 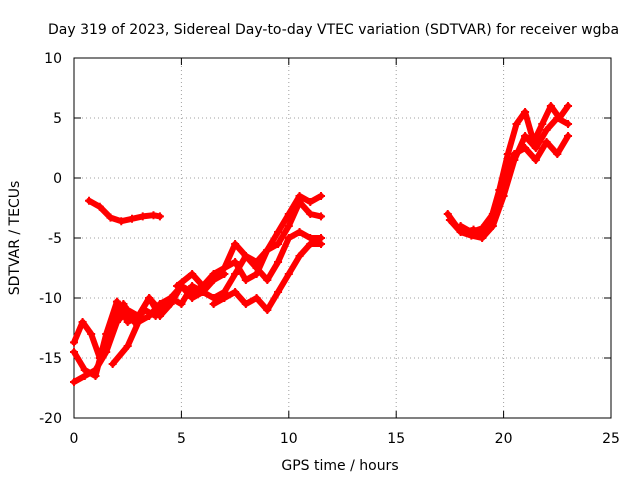 What do you see at coordinates (53, 59) in the screenshot?
I see `y-tick-label: 10` at bounding box center [53, 59].